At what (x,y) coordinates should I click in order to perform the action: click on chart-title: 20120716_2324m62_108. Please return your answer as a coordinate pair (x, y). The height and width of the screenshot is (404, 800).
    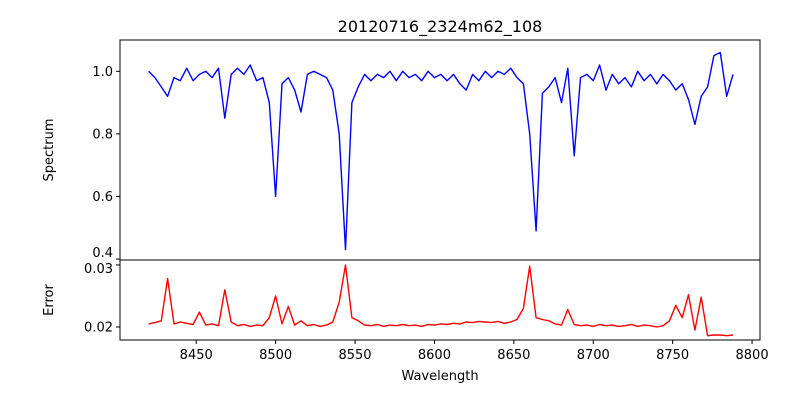
    Looking at the image, I should click on (440, 27).